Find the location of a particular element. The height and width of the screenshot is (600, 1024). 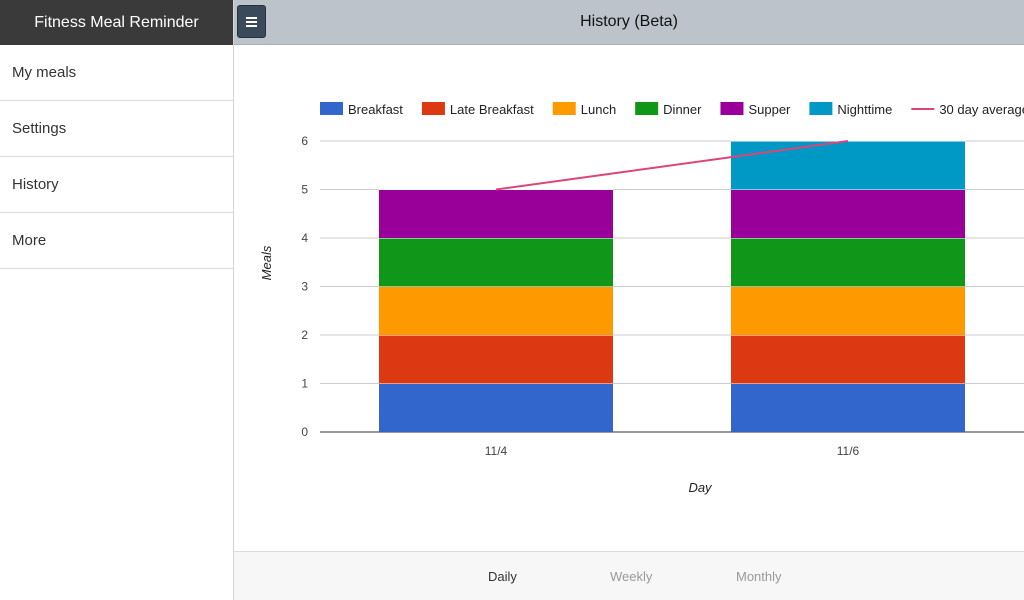

x-tick-label: 11/4 is located at coordinates (496, 451).